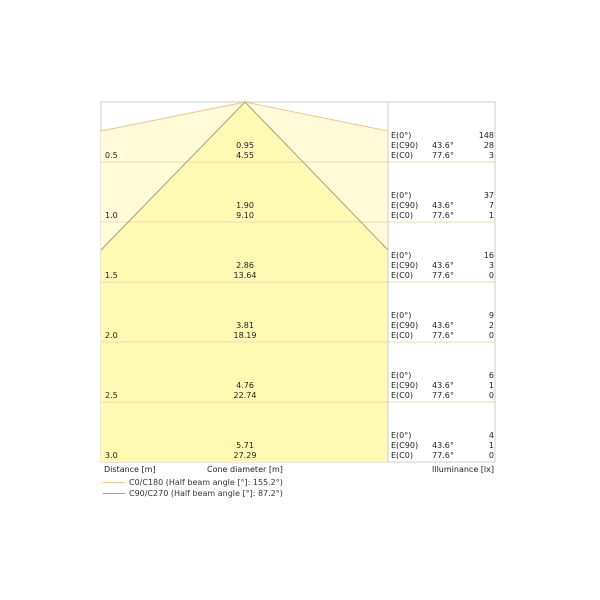 The width and height of the screenshot is (600, 600). Describe the element at coordinates (130, 469) in the screenshot. I see `distance-axis-label: Distance [m]` at that location.